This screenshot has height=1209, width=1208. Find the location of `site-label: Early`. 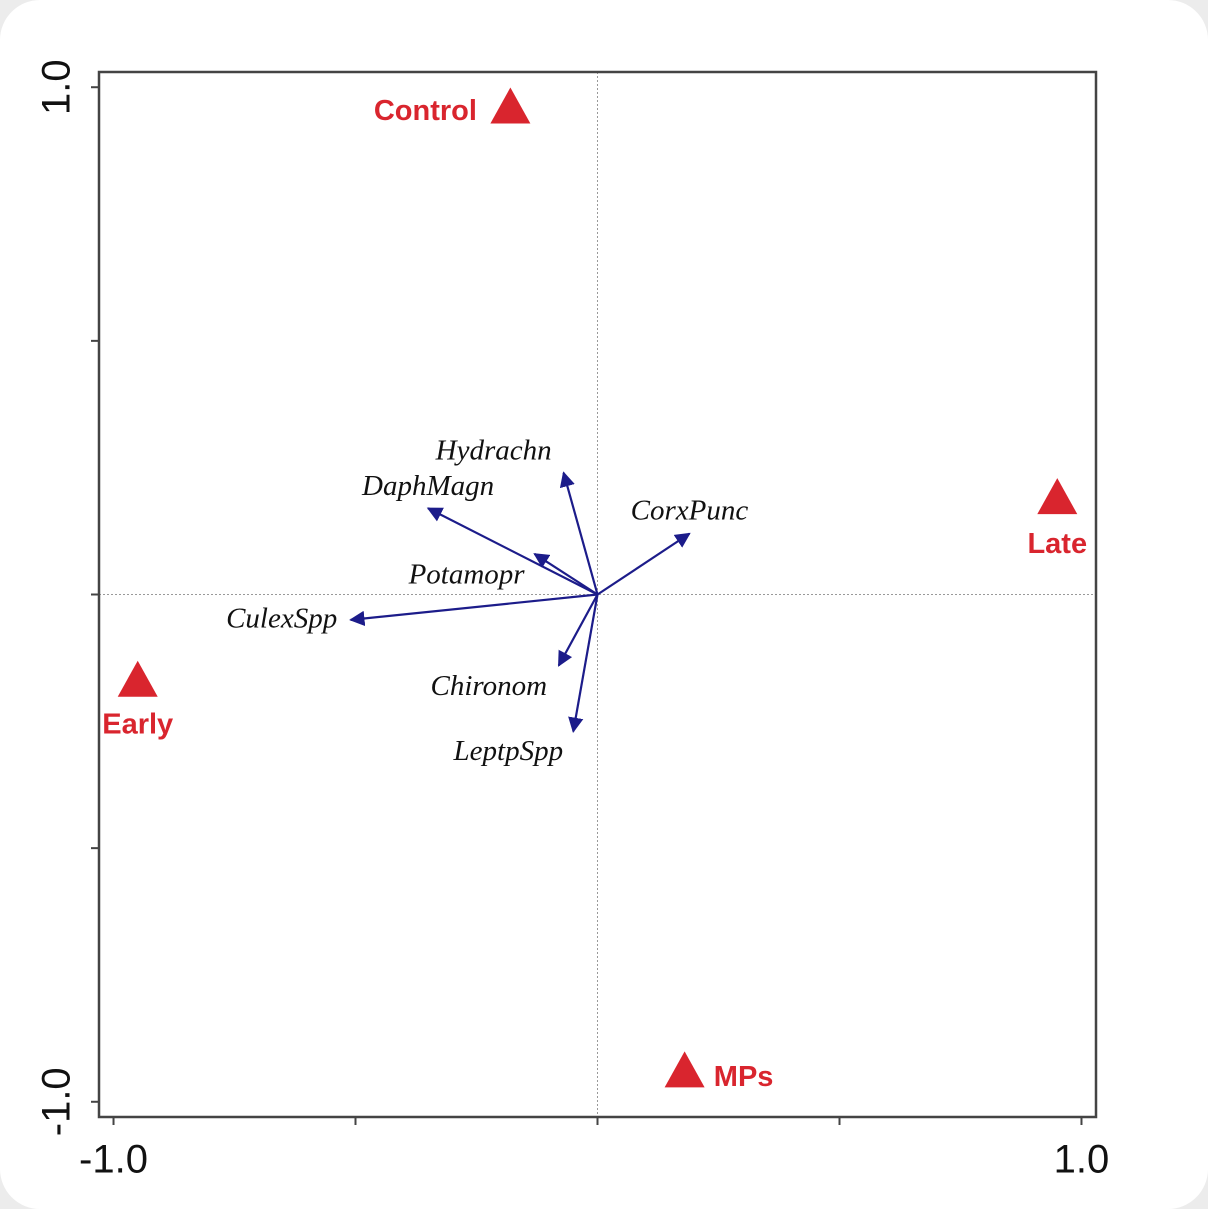

site-label: Early is located at coordinates (137, 724).